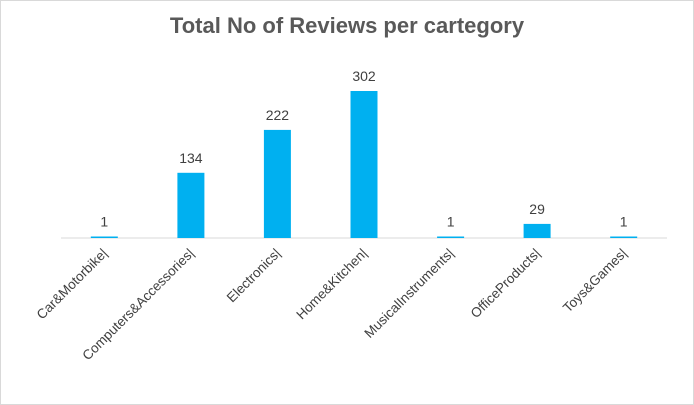 The width and height of the screenshot is (694, 405). I want to click on data-label-3: 302, so click(364, 76).